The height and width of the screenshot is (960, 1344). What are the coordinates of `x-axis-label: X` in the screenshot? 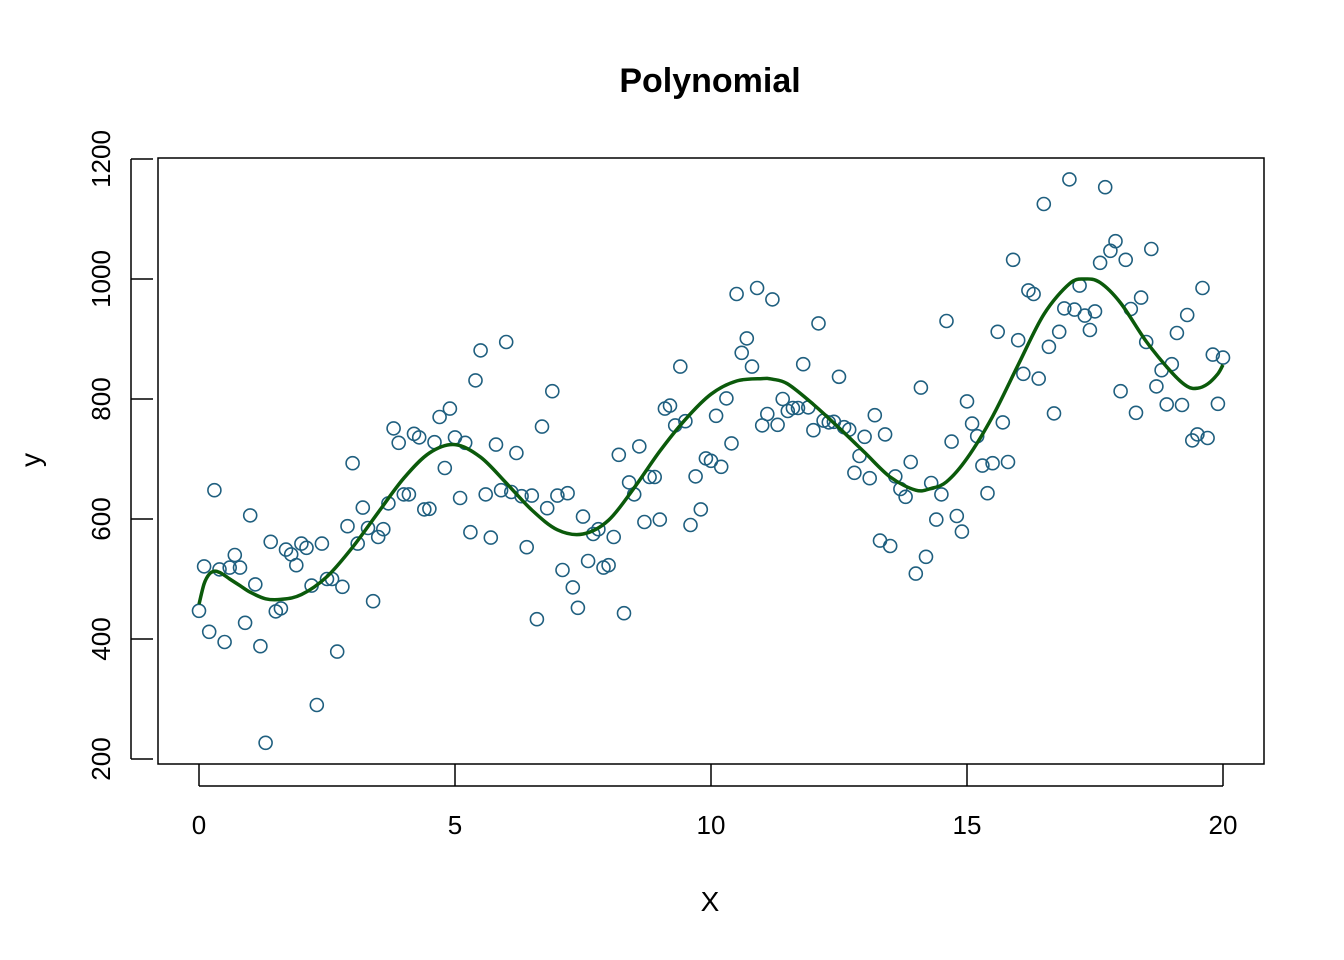 It's located at (710, 901).